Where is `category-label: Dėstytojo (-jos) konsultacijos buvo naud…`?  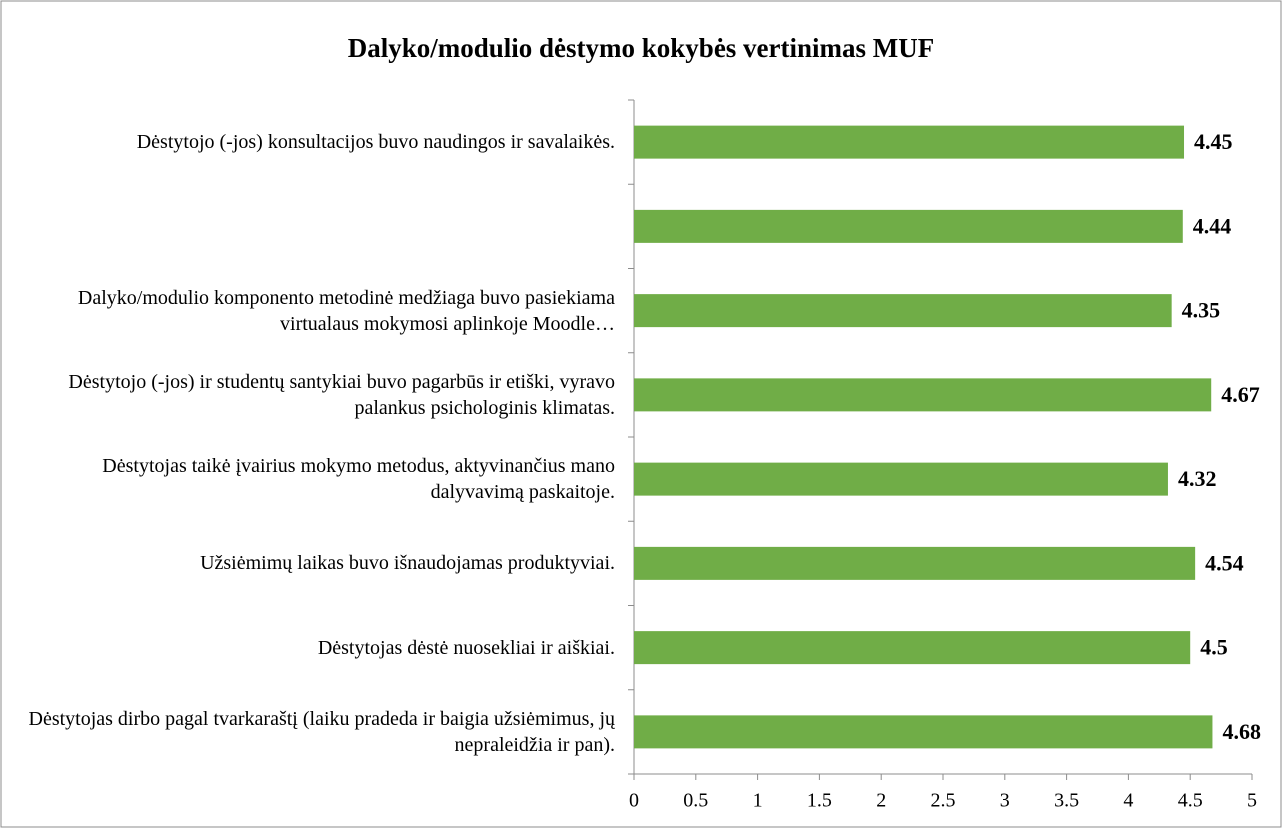 category-label: Dėstytojo (-jos) konsultacijos buvo naud… is located at coordinates (375, 142).